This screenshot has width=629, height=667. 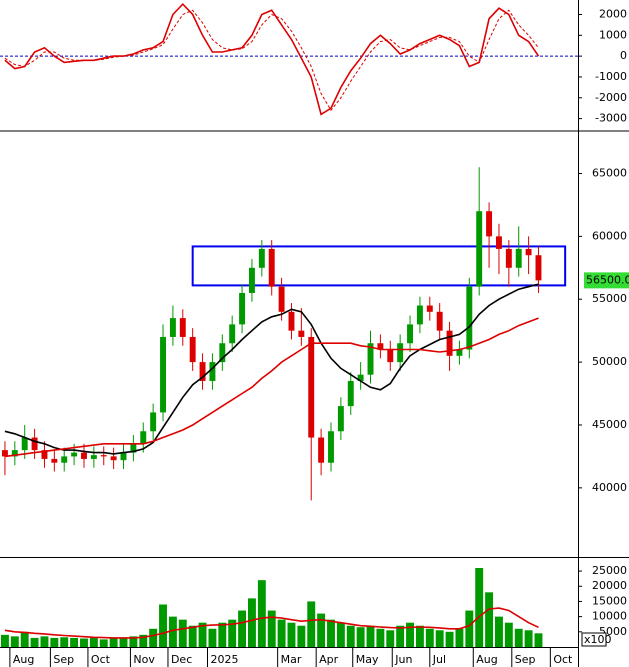 I want to click on y-tick-label: 2000, so click(x=613, y=13).